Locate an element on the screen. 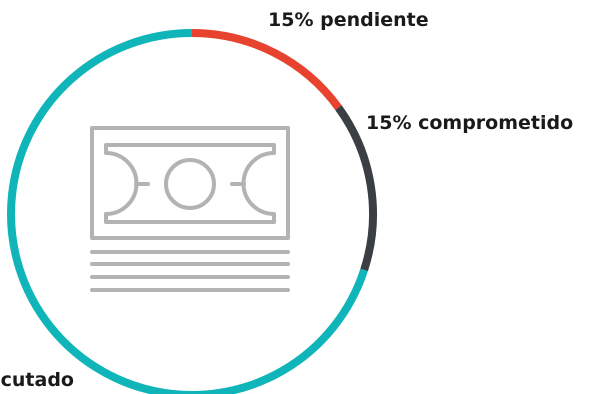 This screenshot has height=394, width=606. banknote-stack-icon is located at coordinates (190, 209).